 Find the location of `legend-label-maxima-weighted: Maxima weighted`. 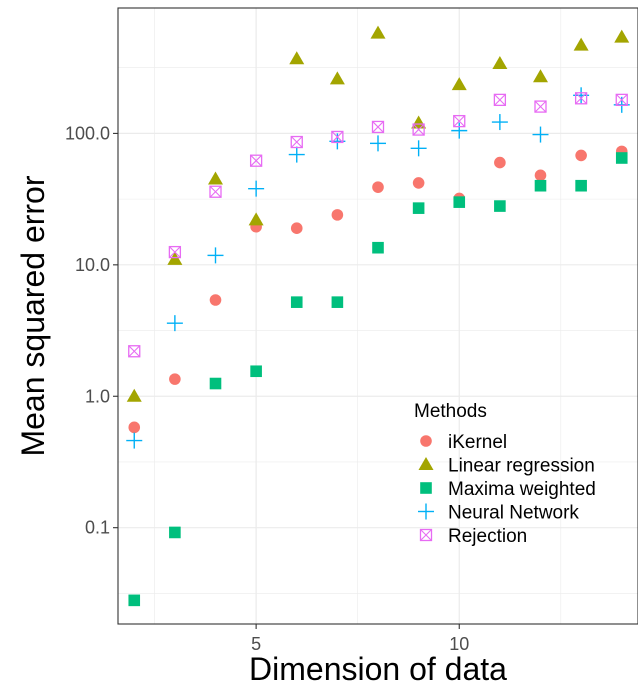

legend-label-maxima-weighted: Maxima weighted is located at coordinates (522, 489).